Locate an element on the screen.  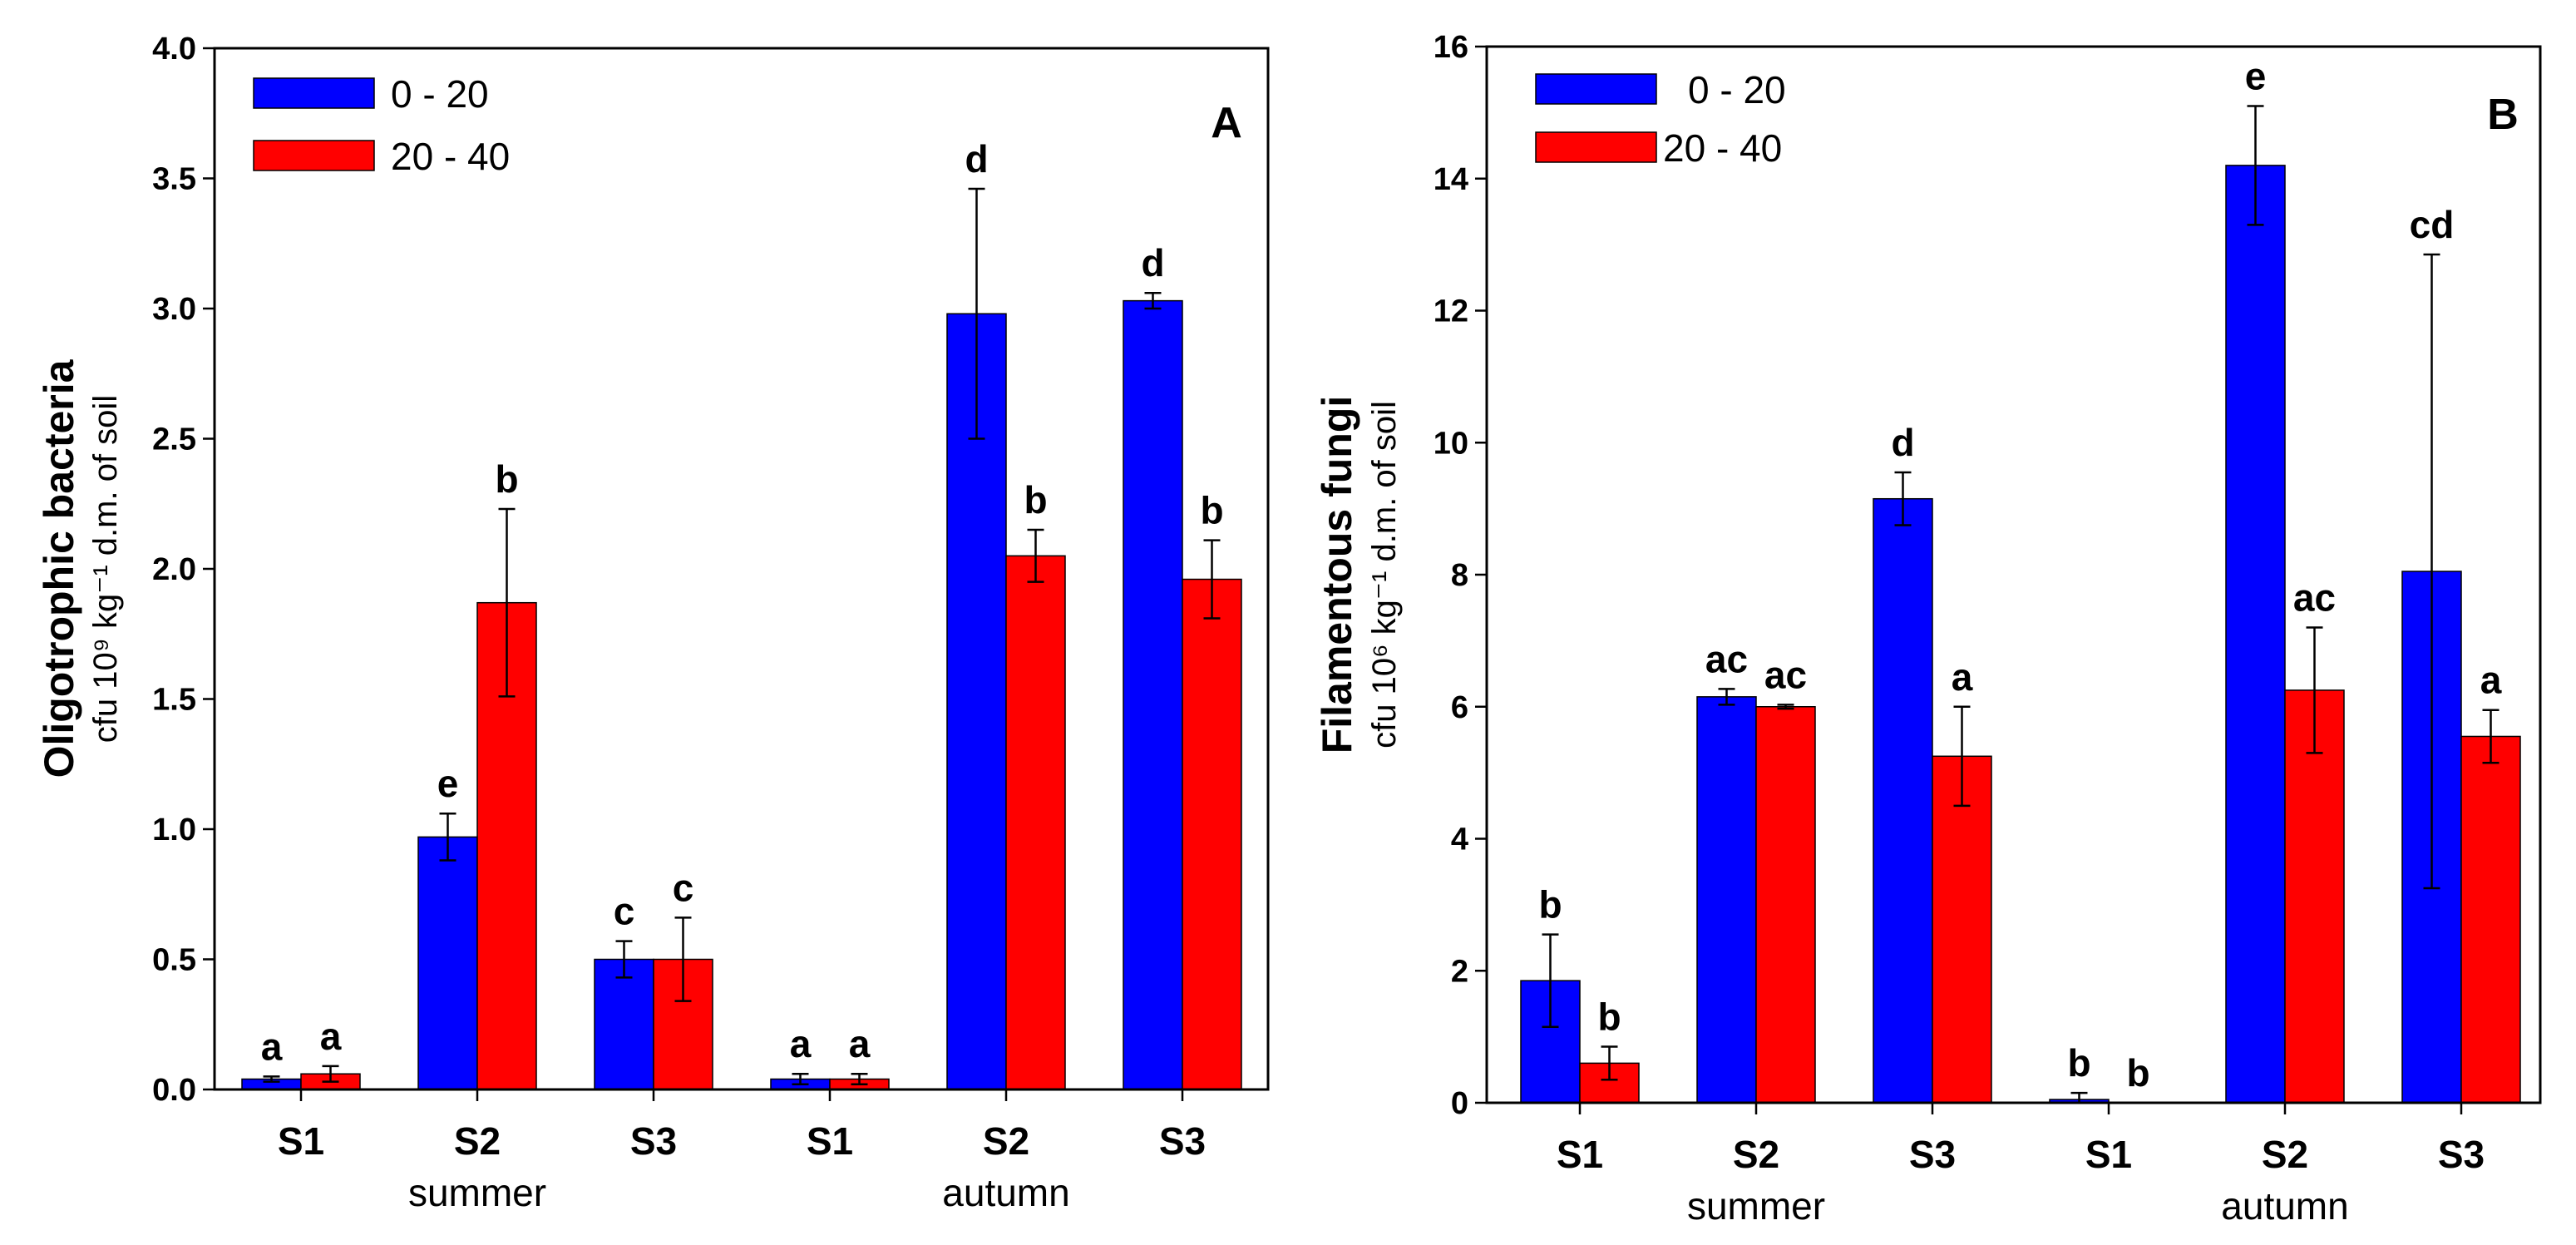
y-tick-label: 4 is located at coordinates (1459, 840).